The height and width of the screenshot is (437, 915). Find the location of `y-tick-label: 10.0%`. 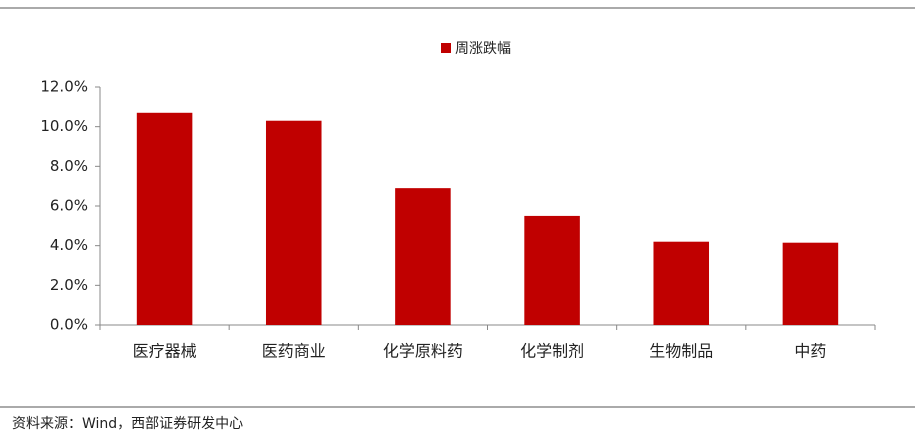

y-tick-label: 10.0% is located at coordinates (64, 126).